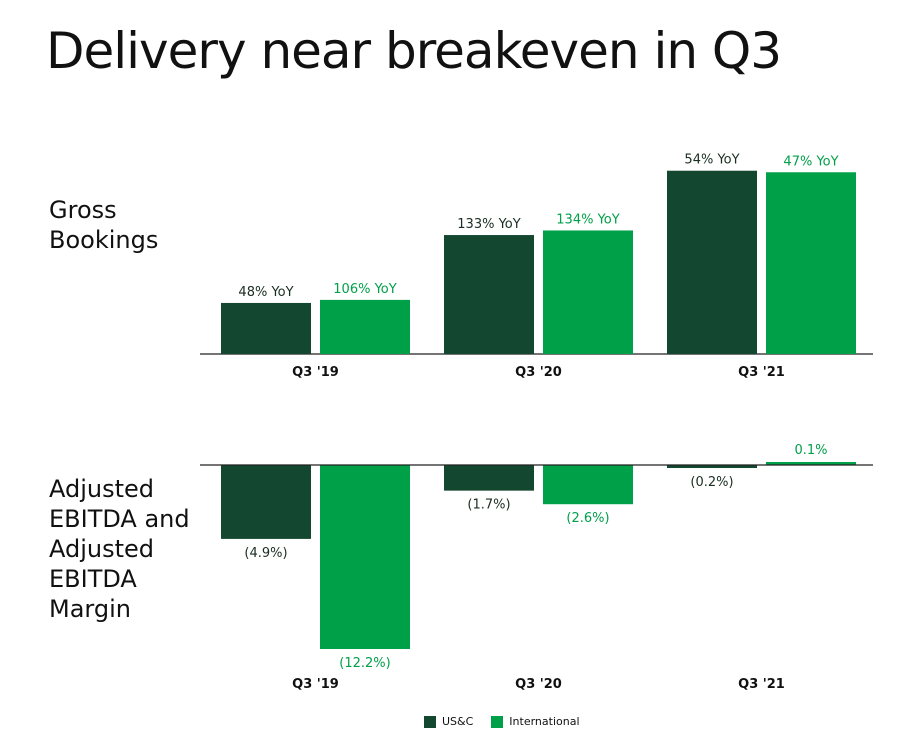 The height and width of the screenshot is (746, 911). Describe the element at coordinates (810, 161) in the screenshot. I see `data-label-gross-international-q3-21: 47% YoY` at that location.